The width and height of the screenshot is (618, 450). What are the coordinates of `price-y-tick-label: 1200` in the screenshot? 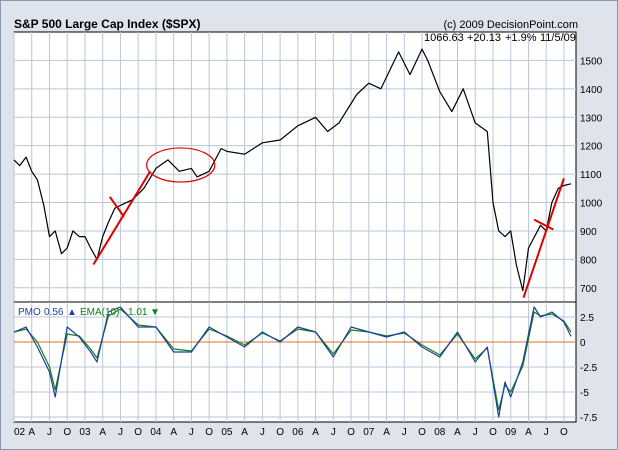 It's located at (591, 147).